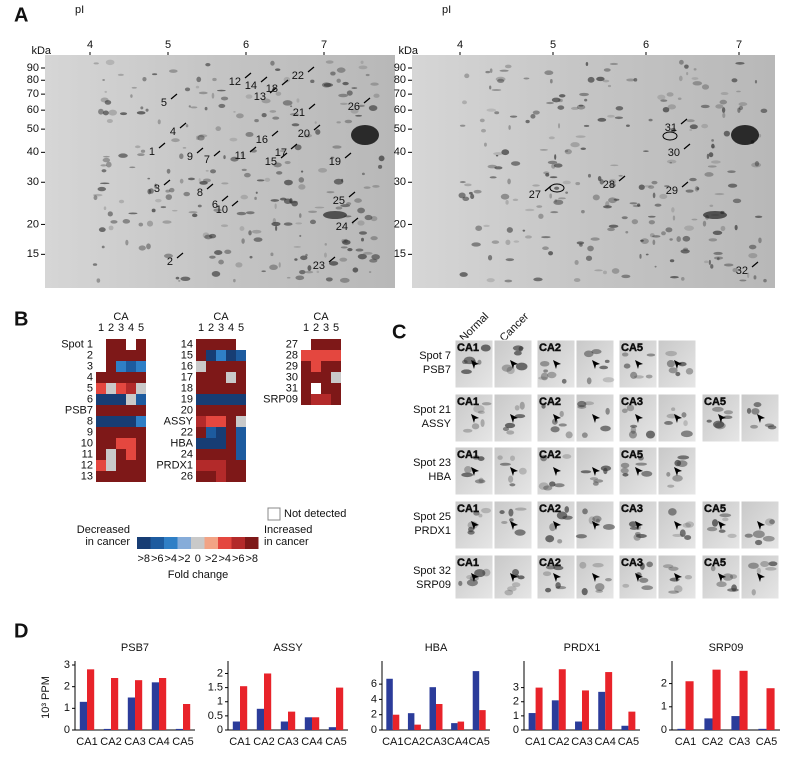  I want to click on pi-tick-label: 7, so click(739, 45).